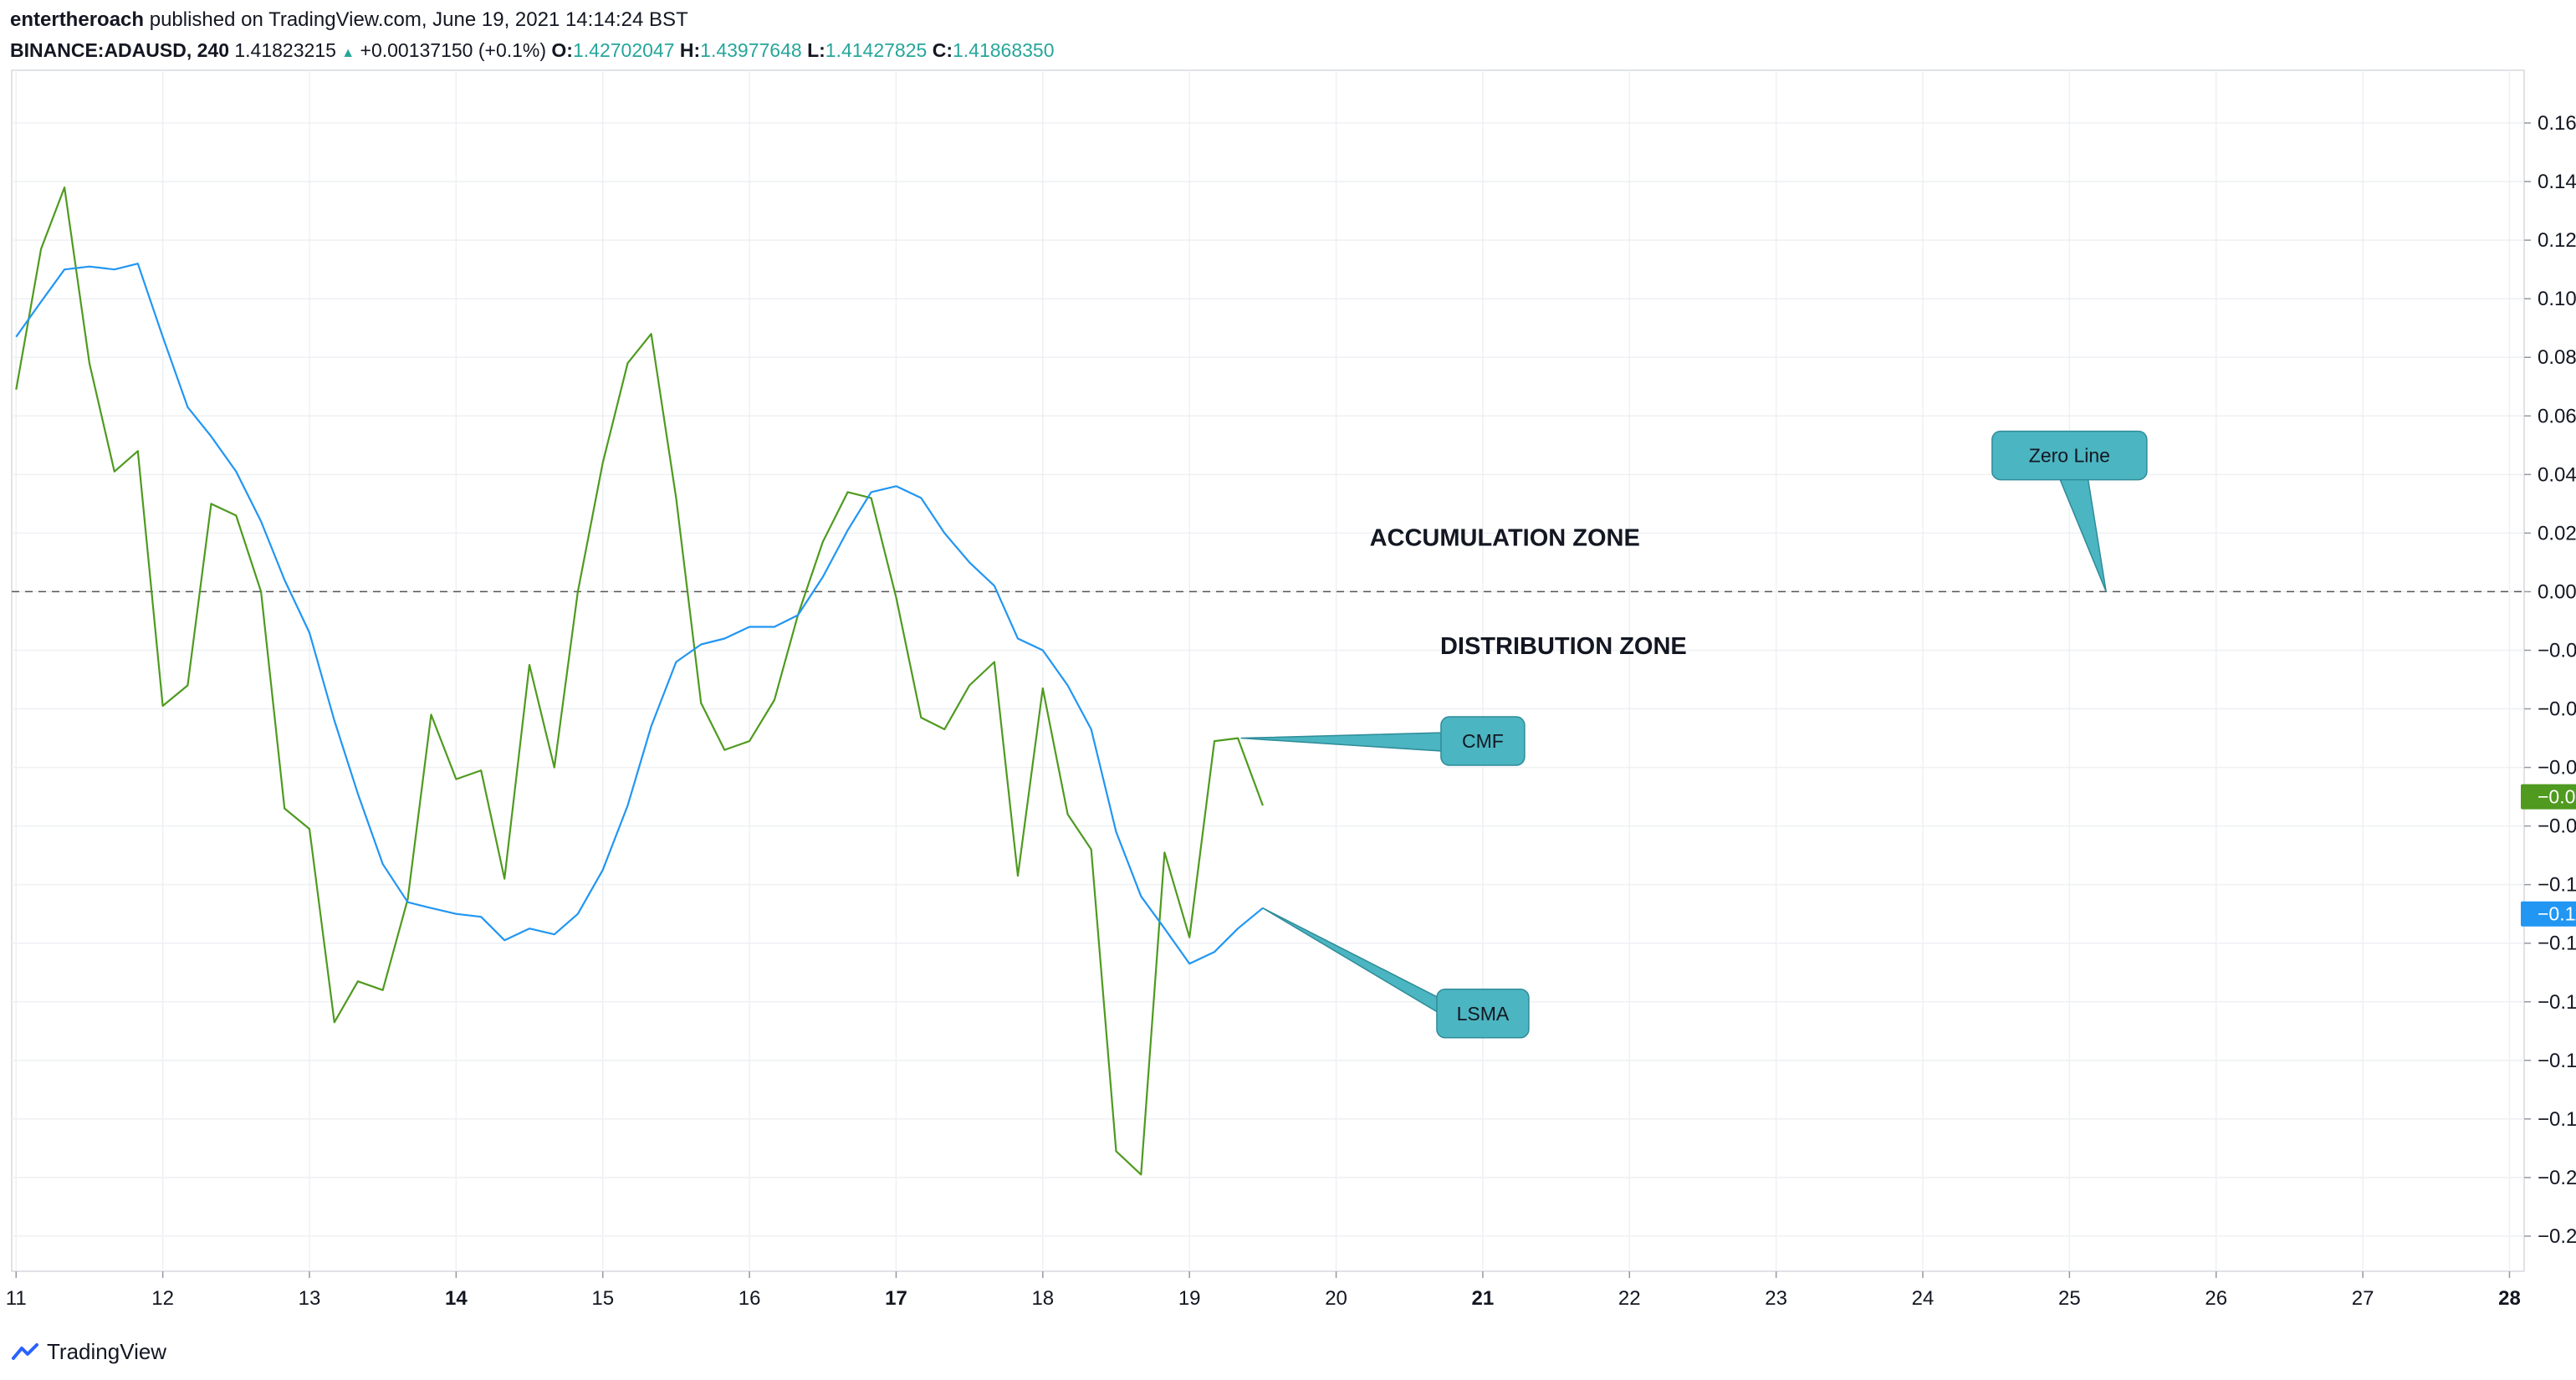 The height and width of the screenshot is (1380, 2576). I want to click on x-tick-label: 14, so click(456, 1298).